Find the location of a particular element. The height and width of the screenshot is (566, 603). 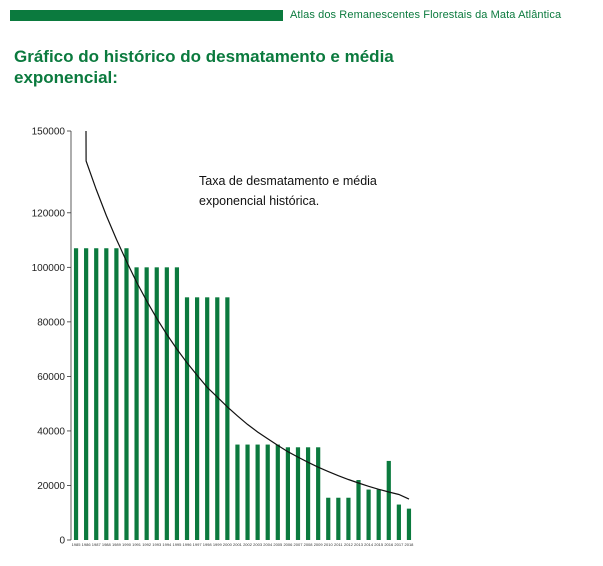

y-axis: 0 20000 40000 60000 80000 100000 120000 150000 is located at coordinates (52, 337).